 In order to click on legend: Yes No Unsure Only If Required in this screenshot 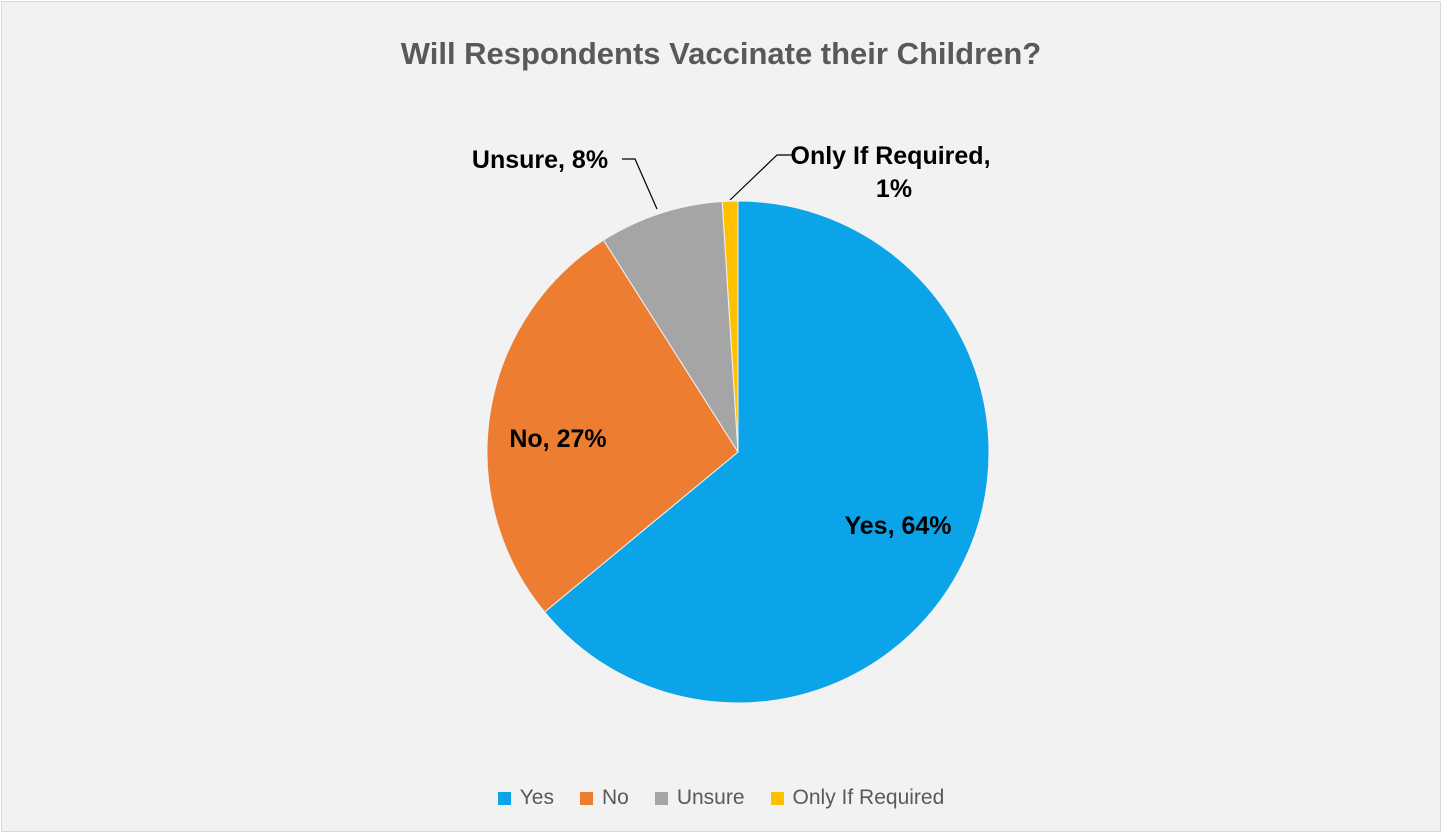, I will do `click(721, 798)`.